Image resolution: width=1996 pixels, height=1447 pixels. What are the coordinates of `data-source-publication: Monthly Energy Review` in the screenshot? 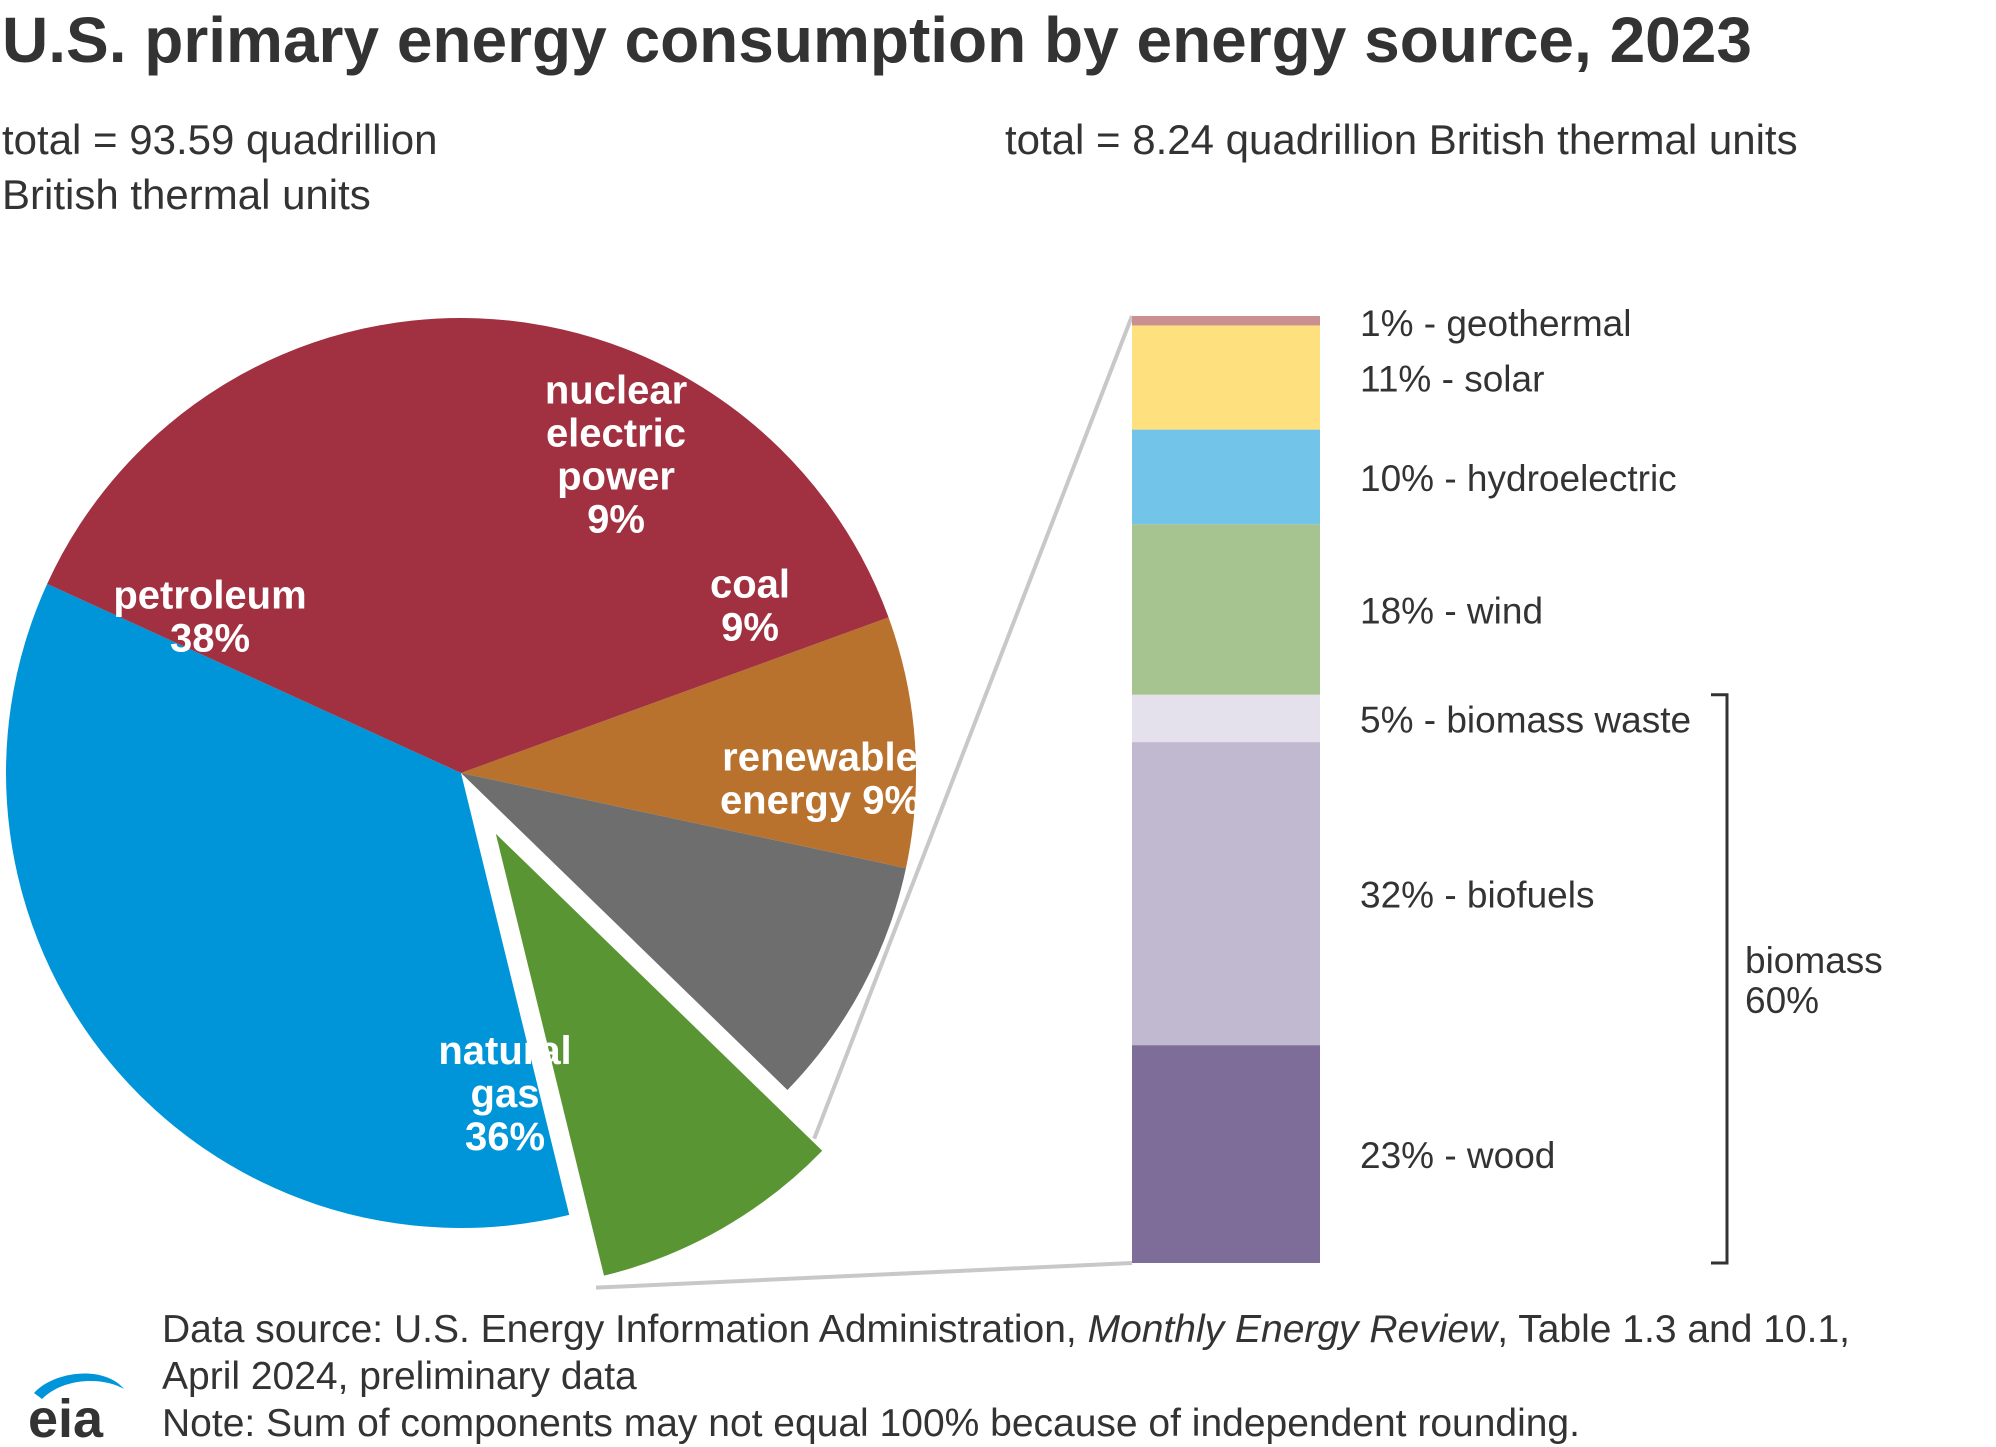 It's located at (1292, 1329).